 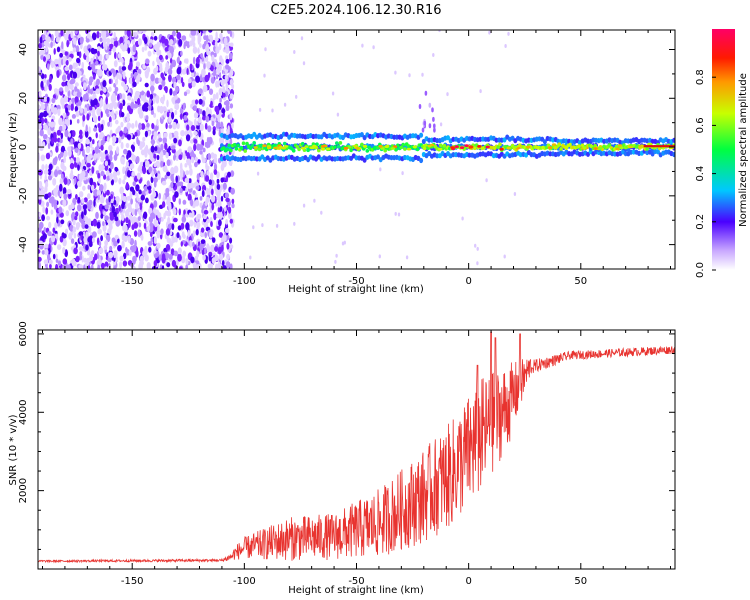 I want to click on colorbar-label: Normalized spectral amplitude, so click(x=743, y=150).